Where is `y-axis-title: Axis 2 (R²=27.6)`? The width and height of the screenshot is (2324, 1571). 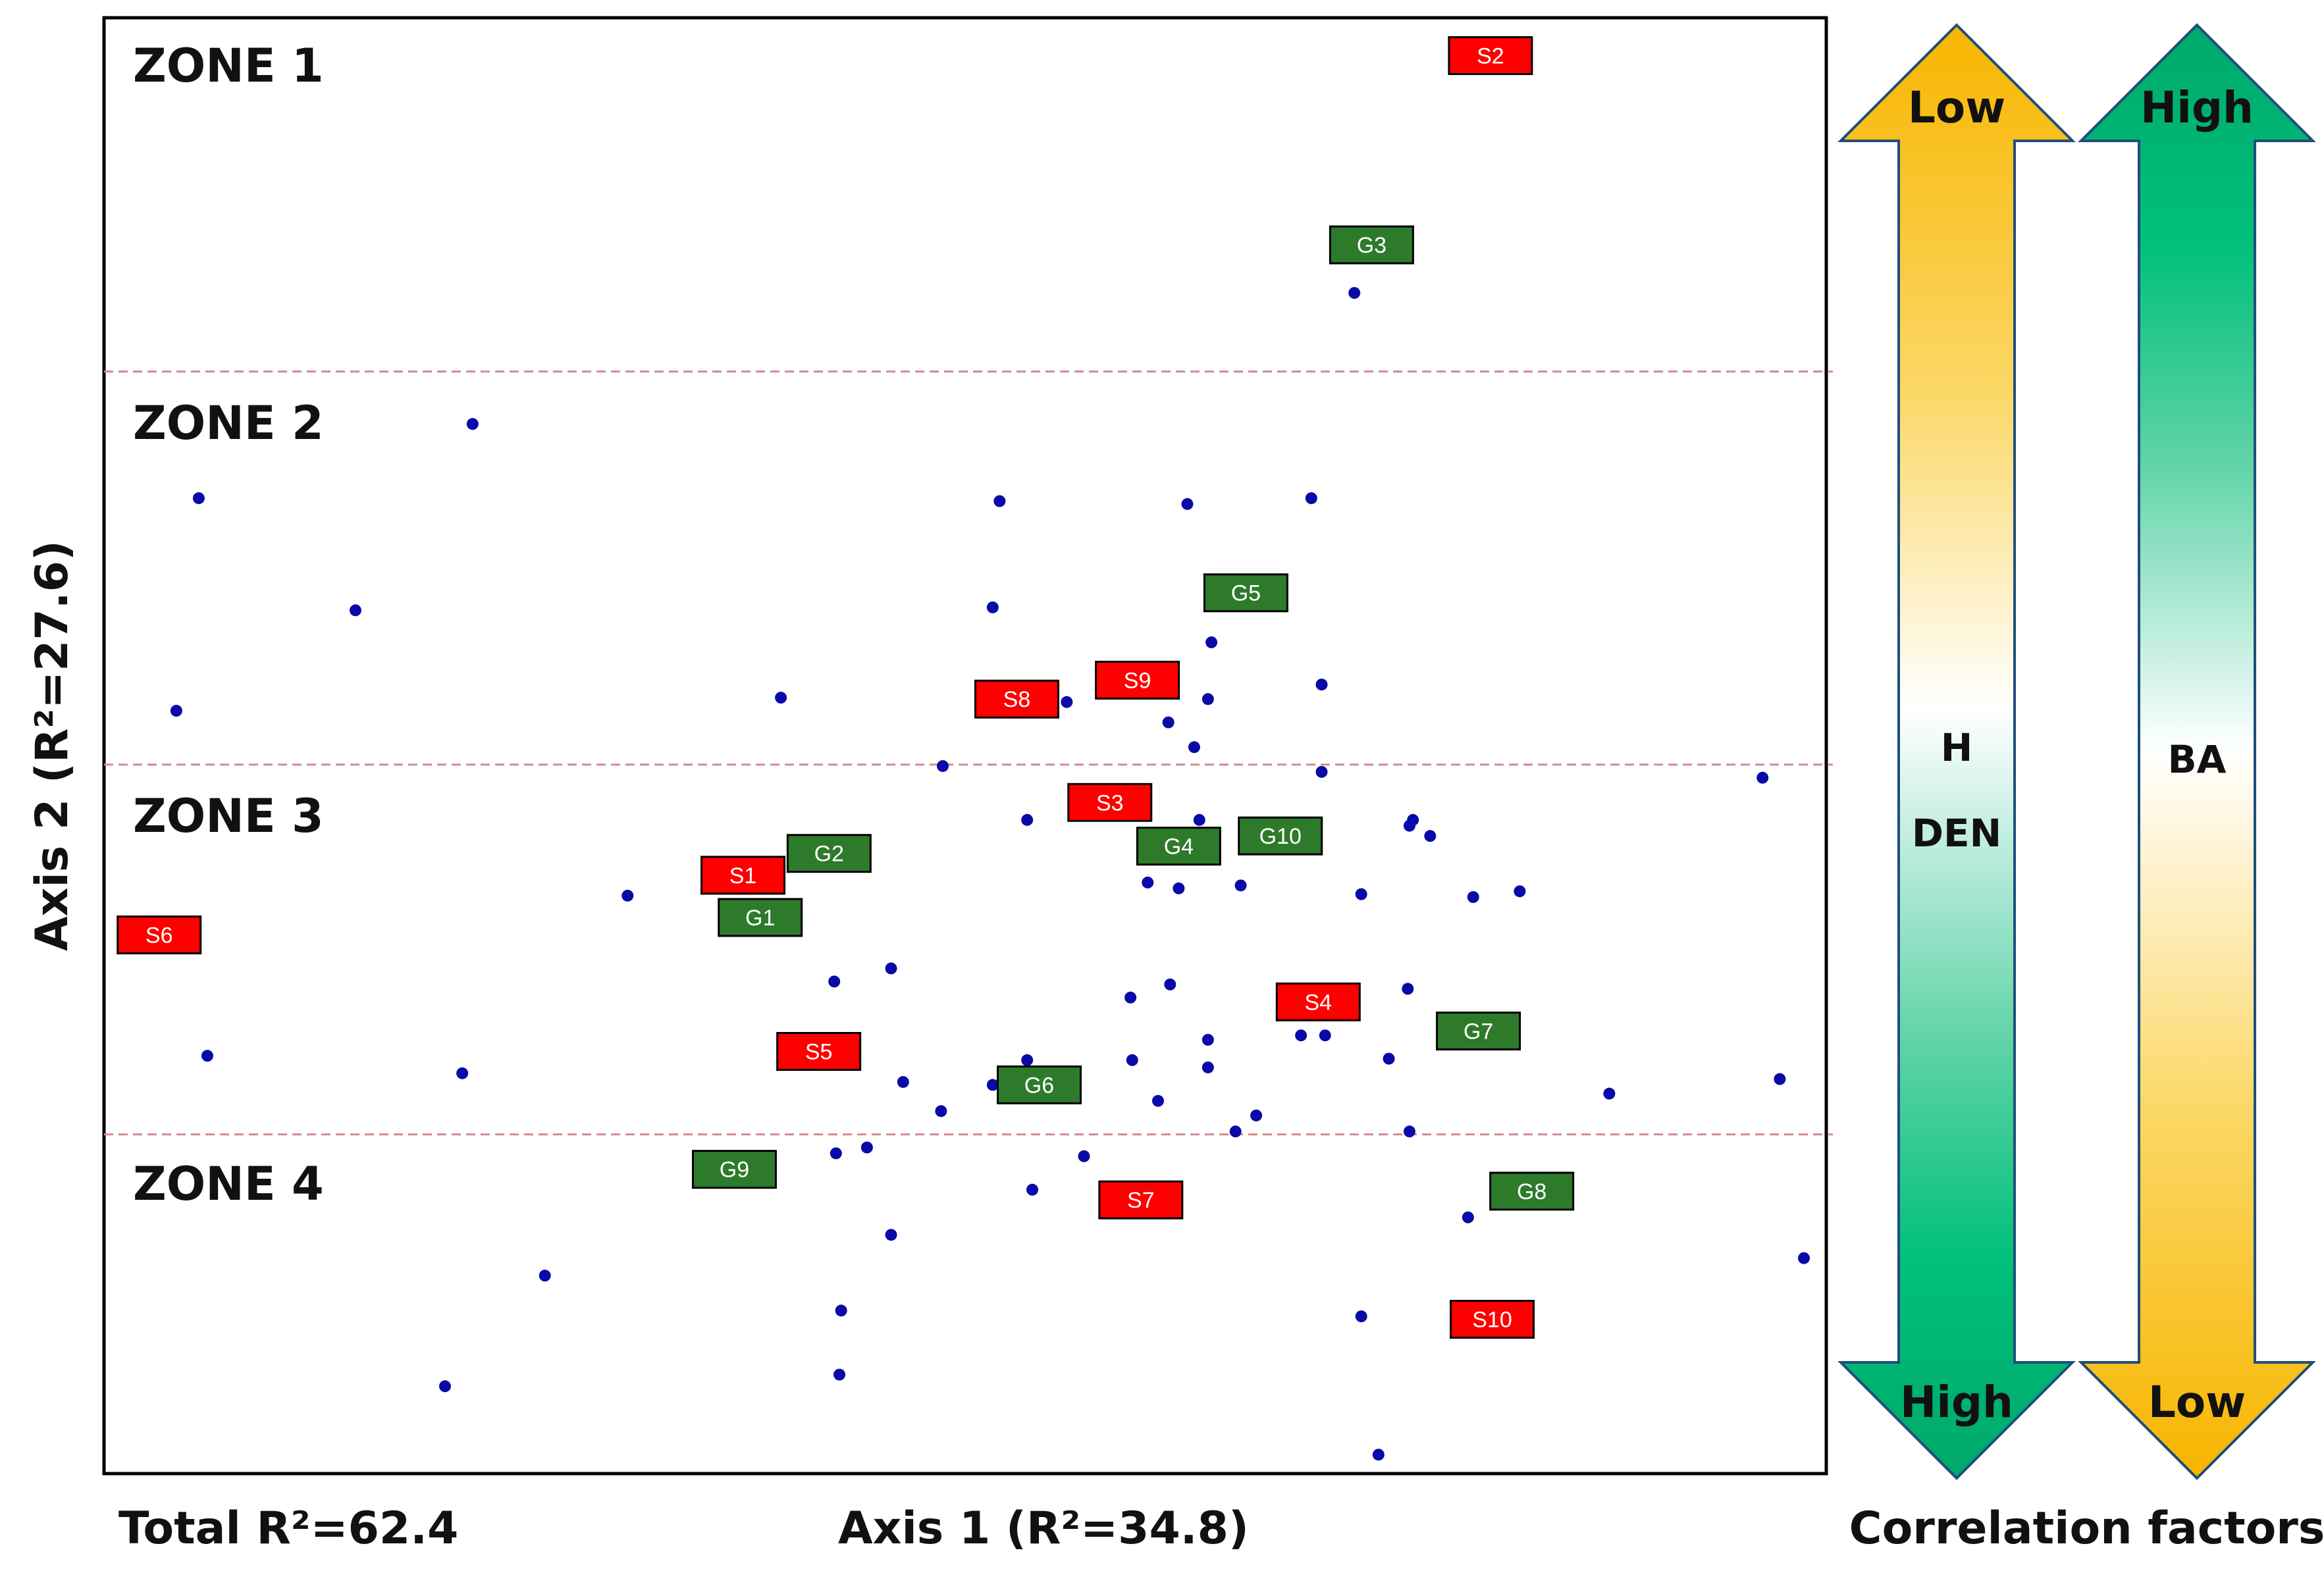 y-axis-title: Axis 2 (R²=27.6) is located at coordinates (52, 745).